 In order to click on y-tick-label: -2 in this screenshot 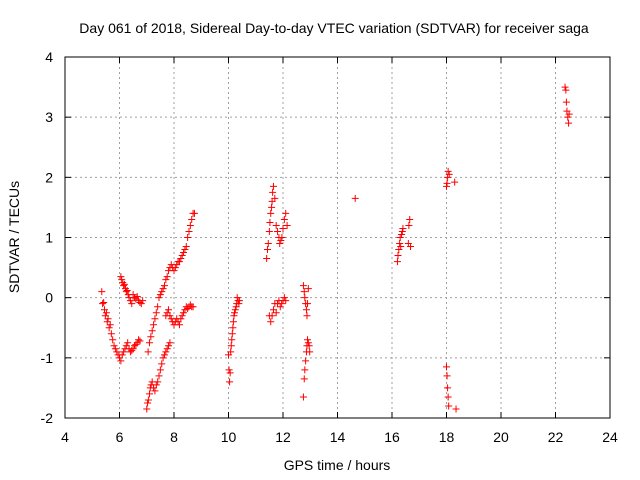, I will do `click(47, 418)`.